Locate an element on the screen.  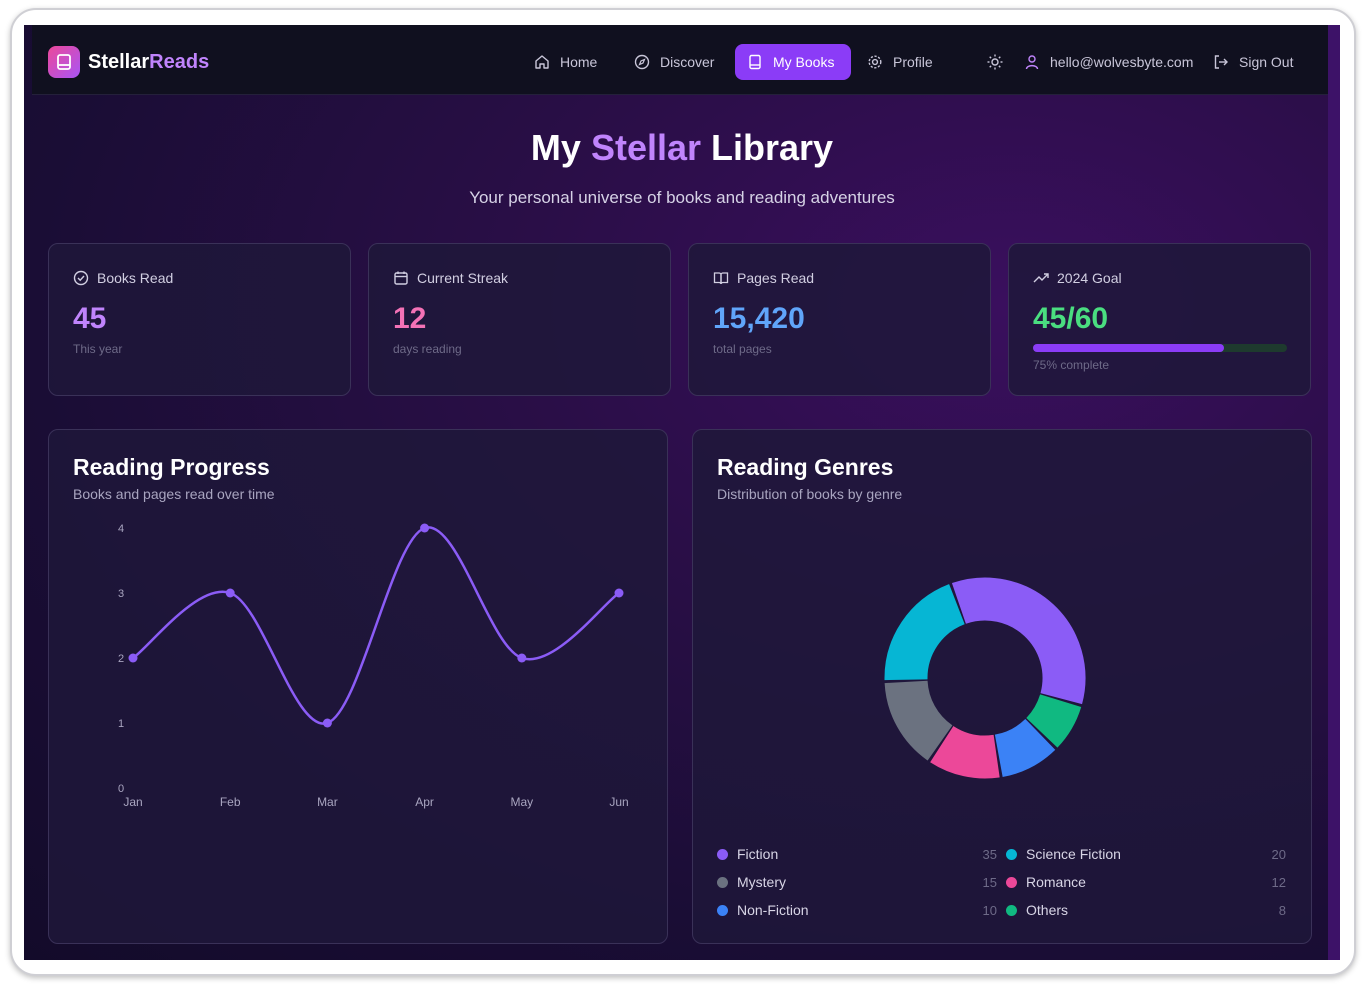
x-tick-label: Jan is located at coordinates (132, 802).